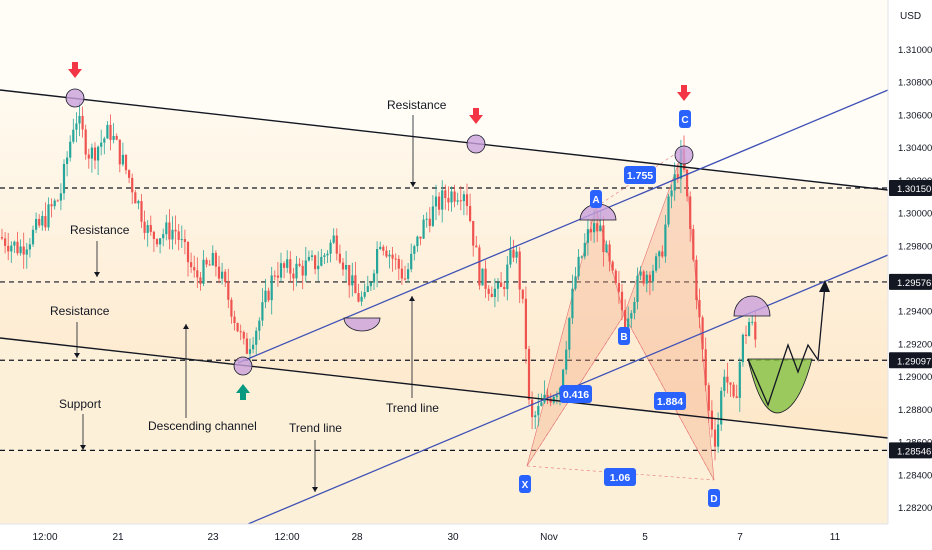 This screenshot has height=550, width=932. Describe the element at coordinates (202, 426) in the screenshot. I see `descending-channel-label: Descending channel` at that location.